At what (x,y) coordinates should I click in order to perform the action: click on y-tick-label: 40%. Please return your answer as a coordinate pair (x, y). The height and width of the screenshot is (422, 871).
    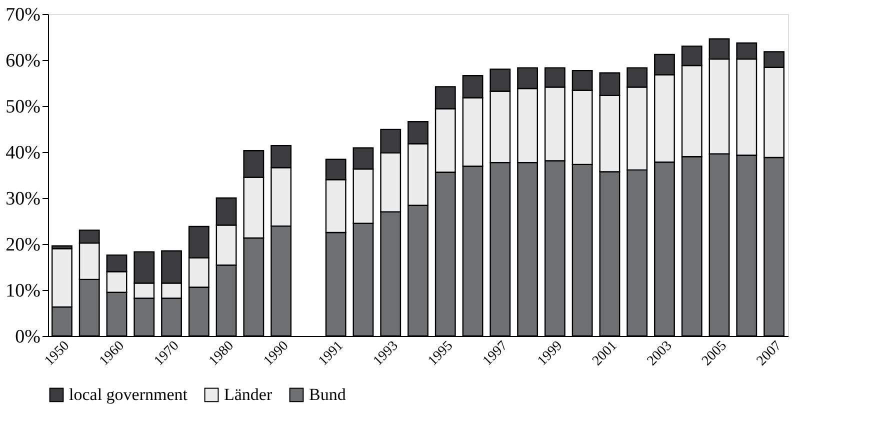
    Looking at the image, I should click on (23, 153).